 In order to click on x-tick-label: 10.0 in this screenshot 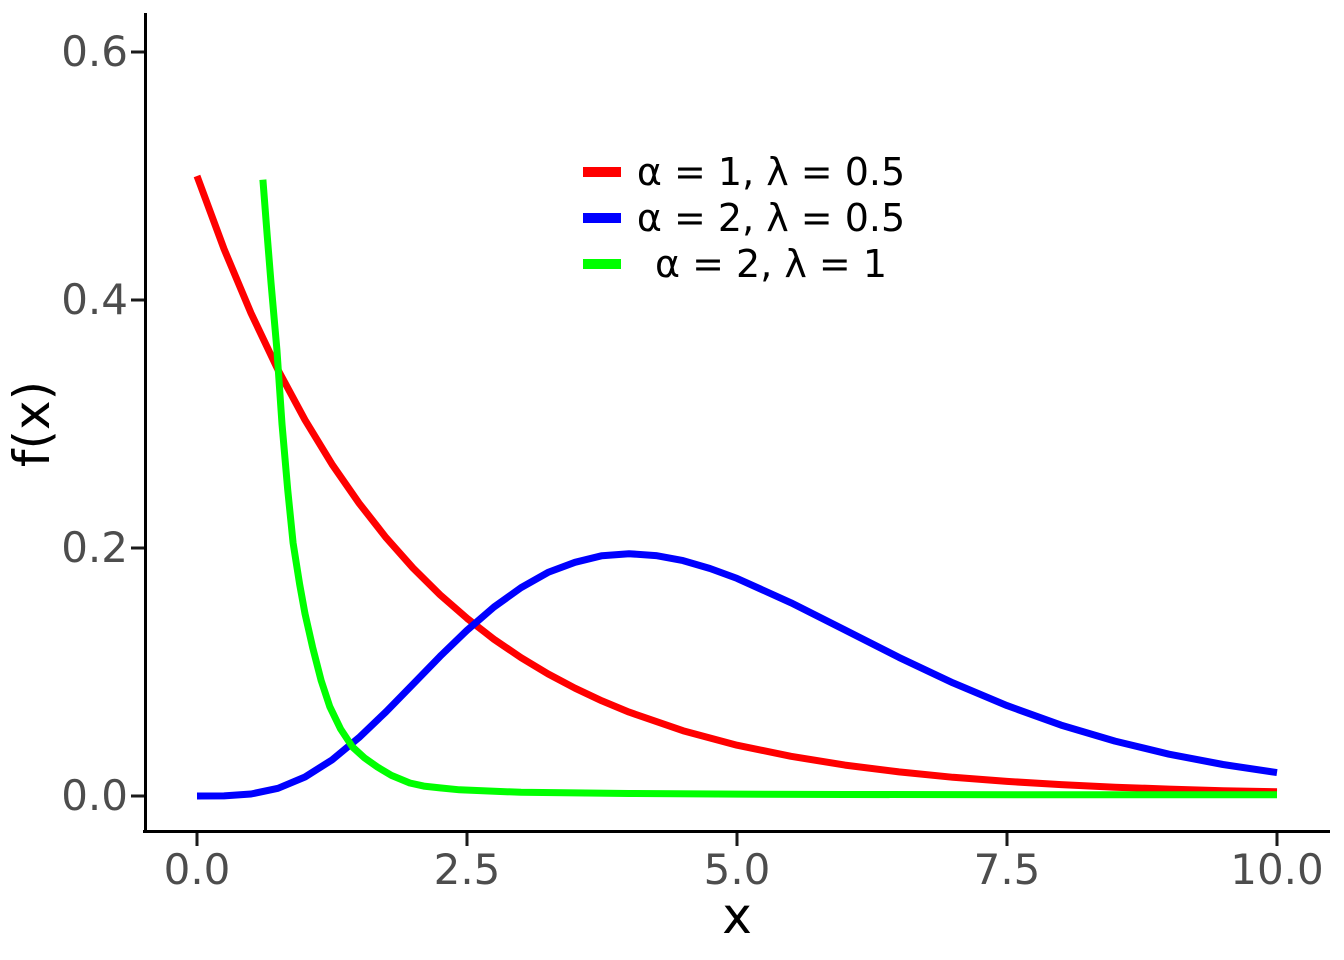, I will do `click(1277, 869)`.